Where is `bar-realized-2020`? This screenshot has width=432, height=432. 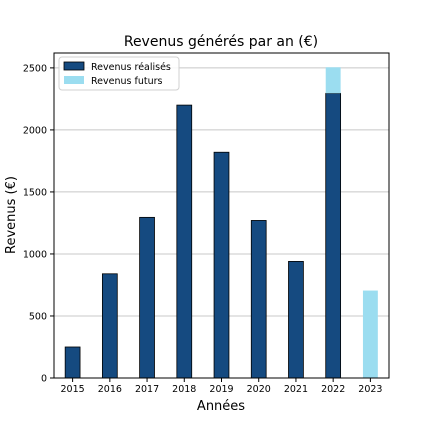 bar-realized-2020 is located at coordinates (258, 299).